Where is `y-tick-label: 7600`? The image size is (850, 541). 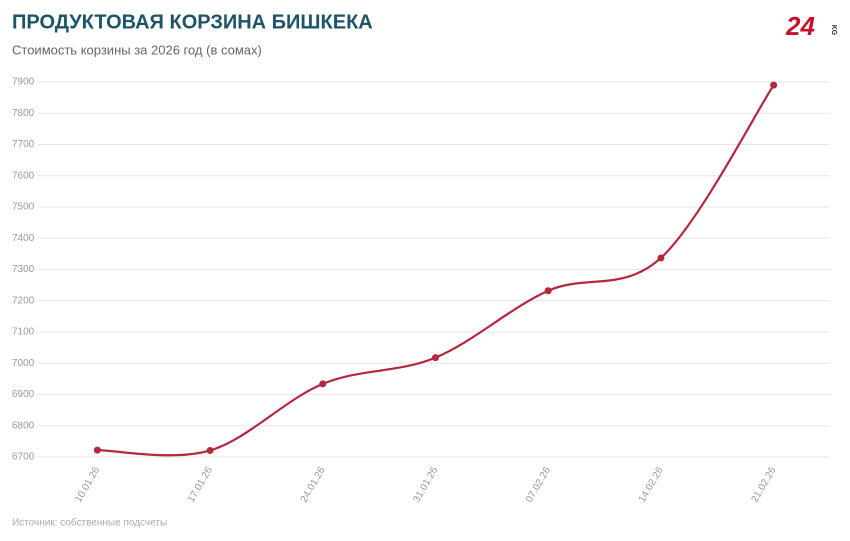
y-tick-label: 7600 is located at coordinates (23, 175).